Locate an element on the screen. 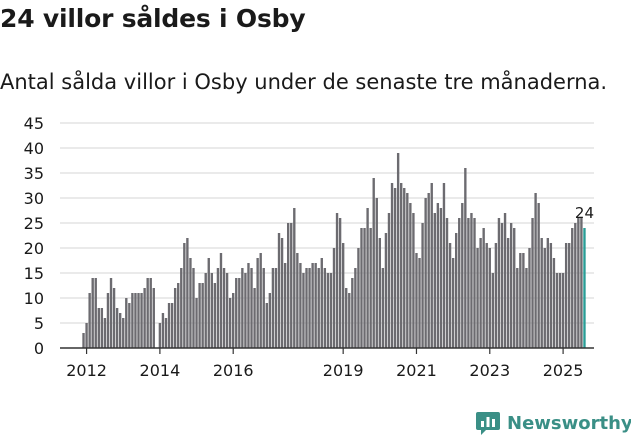  page-title: 24 villor såldes i Osby is located at coordinates (153, 18).